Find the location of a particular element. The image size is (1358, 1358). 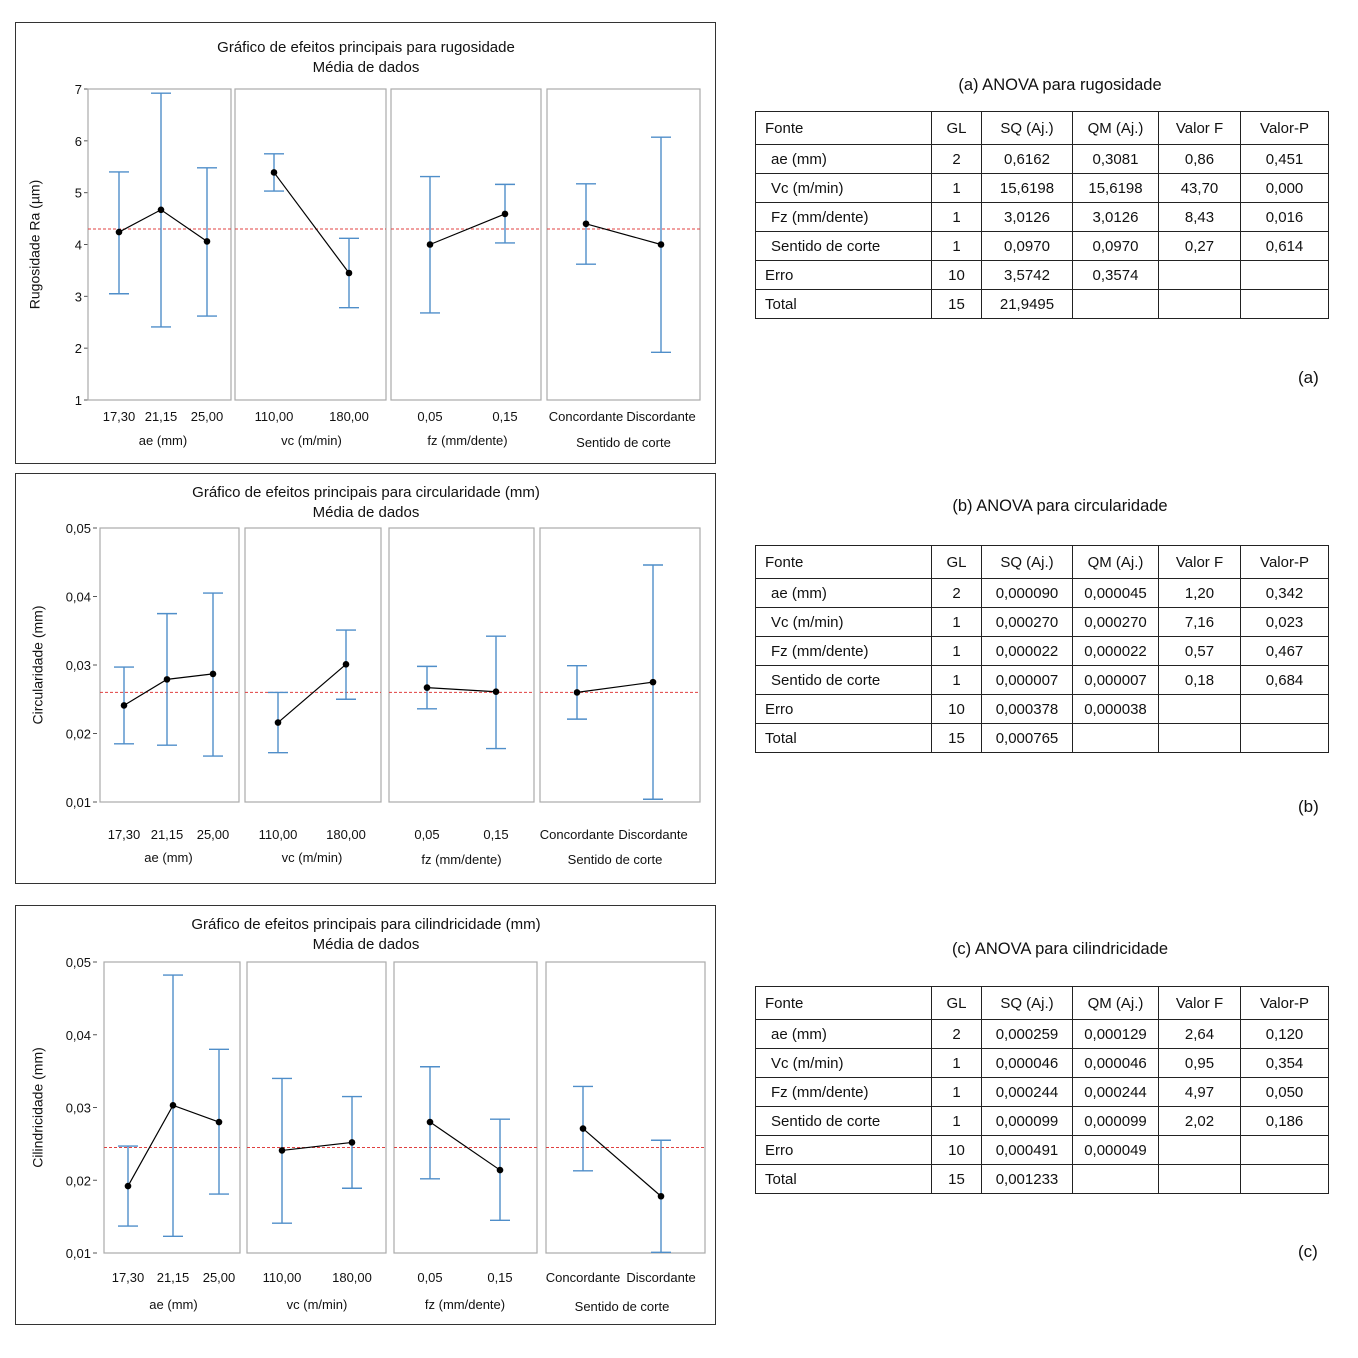

table-cell: Fz (mm/dente) is located at coordinates (843, 1092).